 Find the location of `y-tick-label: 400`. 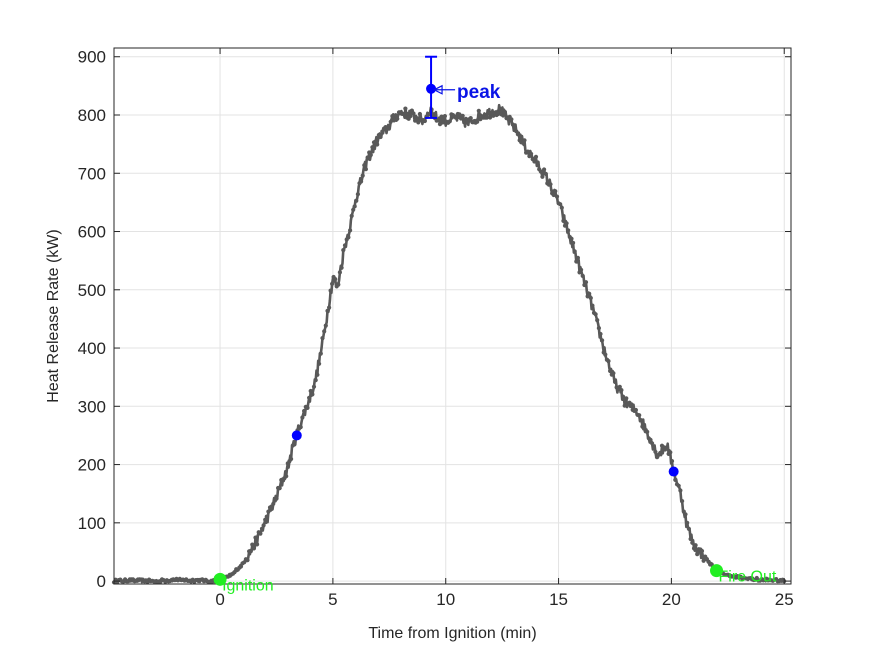

y-tick-label: 400 is located at coordinates (92, 348).